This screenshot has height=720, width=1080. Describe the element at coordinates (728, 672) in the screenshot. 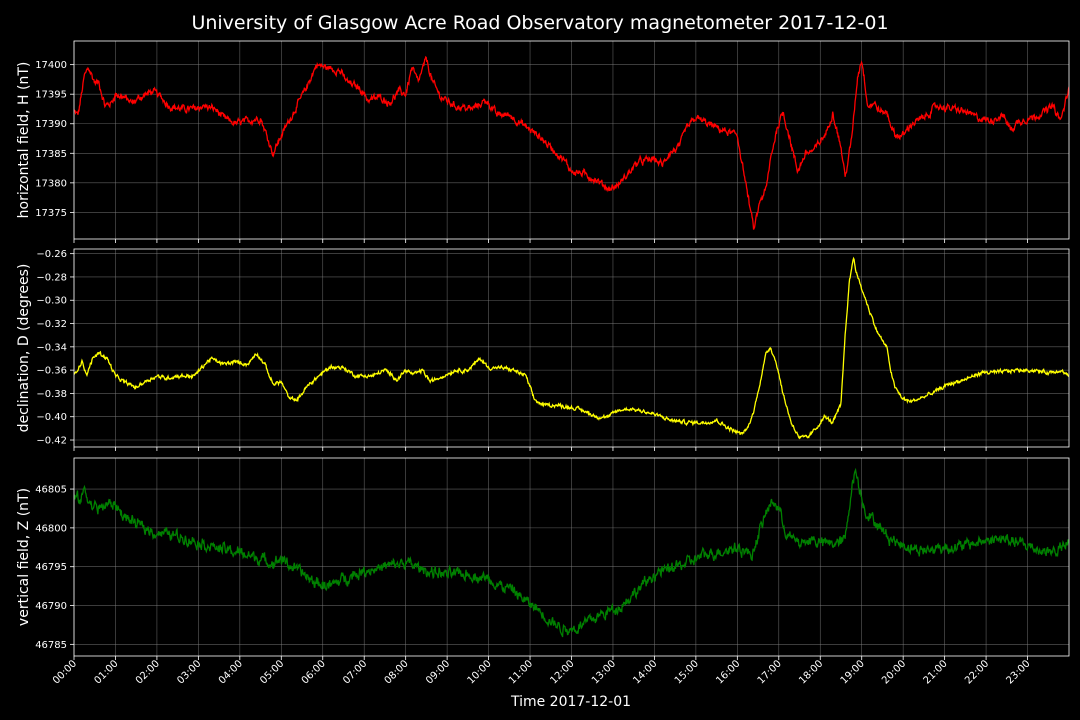

I see `x-tick-label: 16:00` at that location.